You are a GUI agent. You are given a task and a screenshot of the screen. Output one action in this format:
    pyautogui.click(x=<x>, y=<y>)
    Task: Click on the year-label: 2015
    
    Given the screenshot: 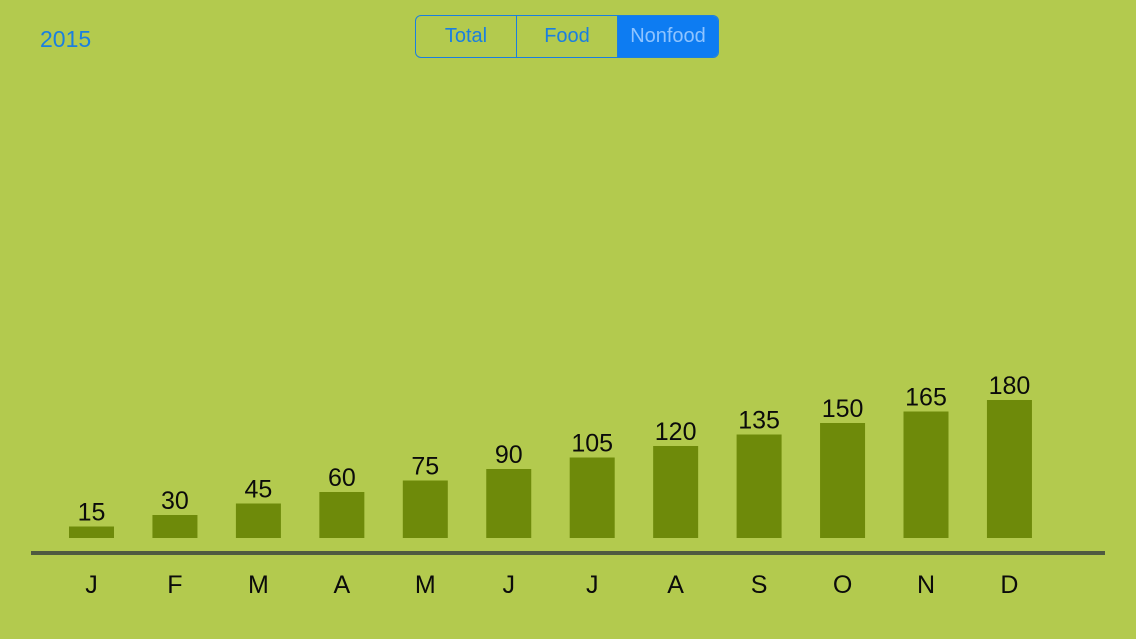 What is the action you would take?
    pyautogui.click(x=66, y=39)
    